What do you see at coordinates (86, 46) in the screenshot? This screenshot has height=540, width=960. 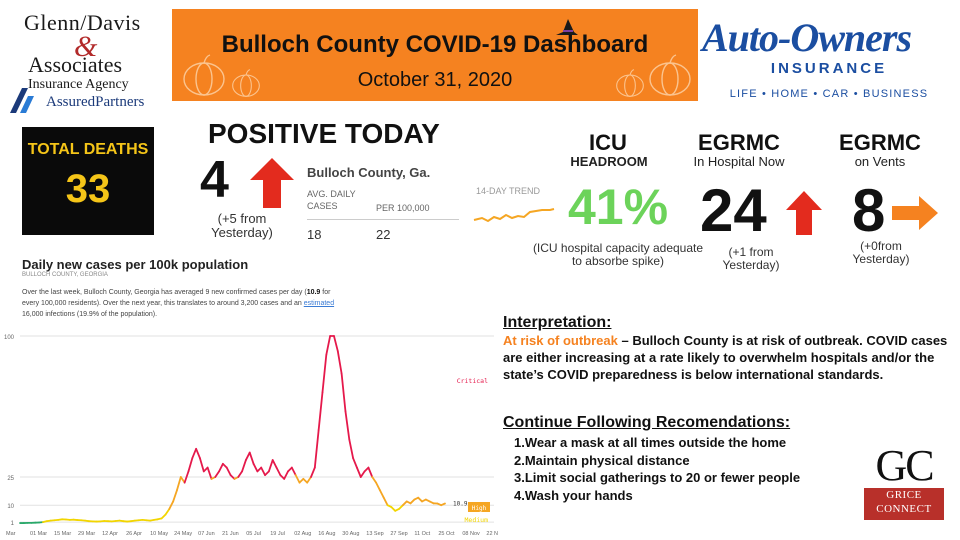 I see `logo-ampersand: &` at bounding box center [86, 46].